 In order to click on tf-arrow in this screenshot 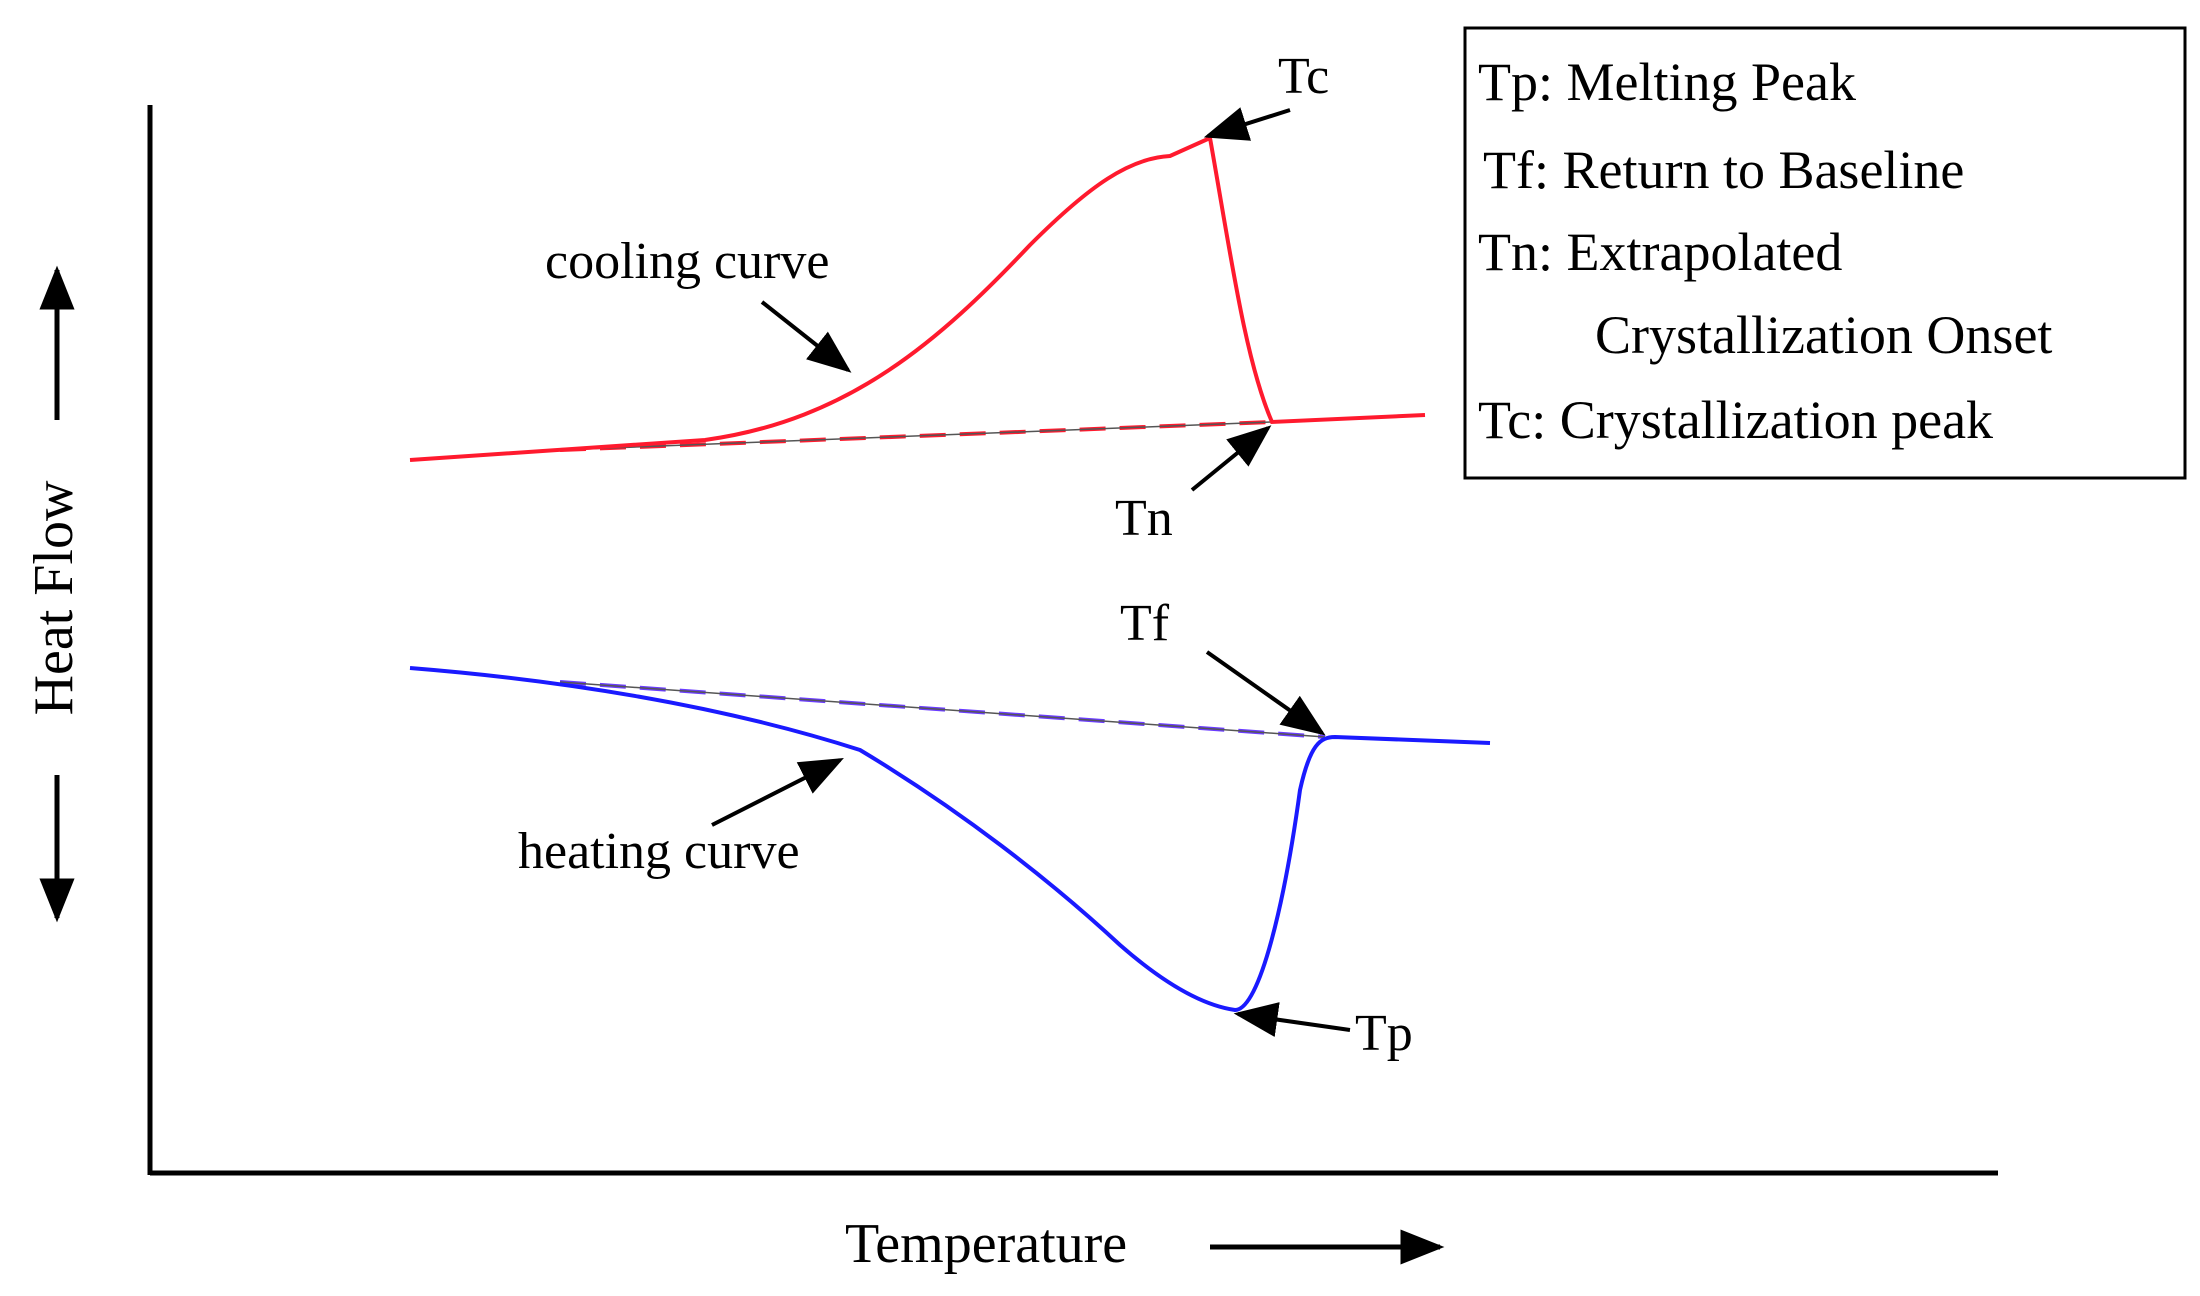, I will do `click(1265, 693)`.